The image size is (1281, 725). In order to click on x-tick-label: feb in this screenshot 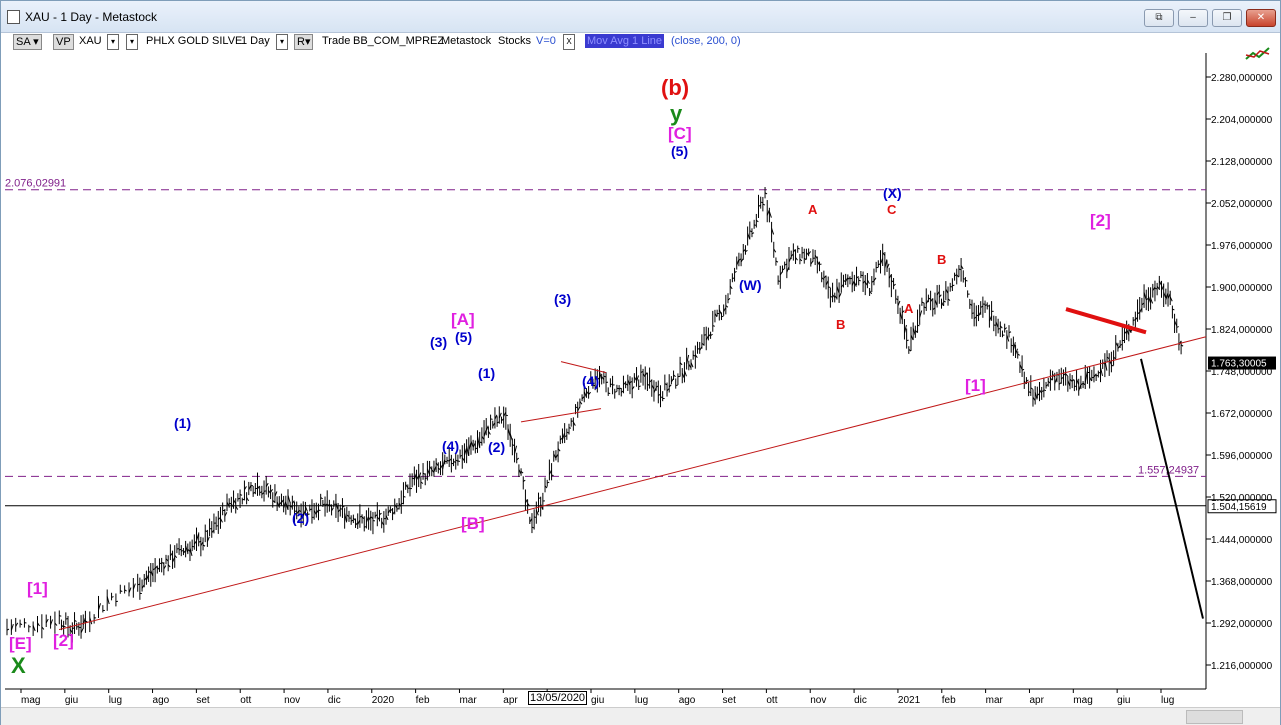, I will do `click(949, 700)`.